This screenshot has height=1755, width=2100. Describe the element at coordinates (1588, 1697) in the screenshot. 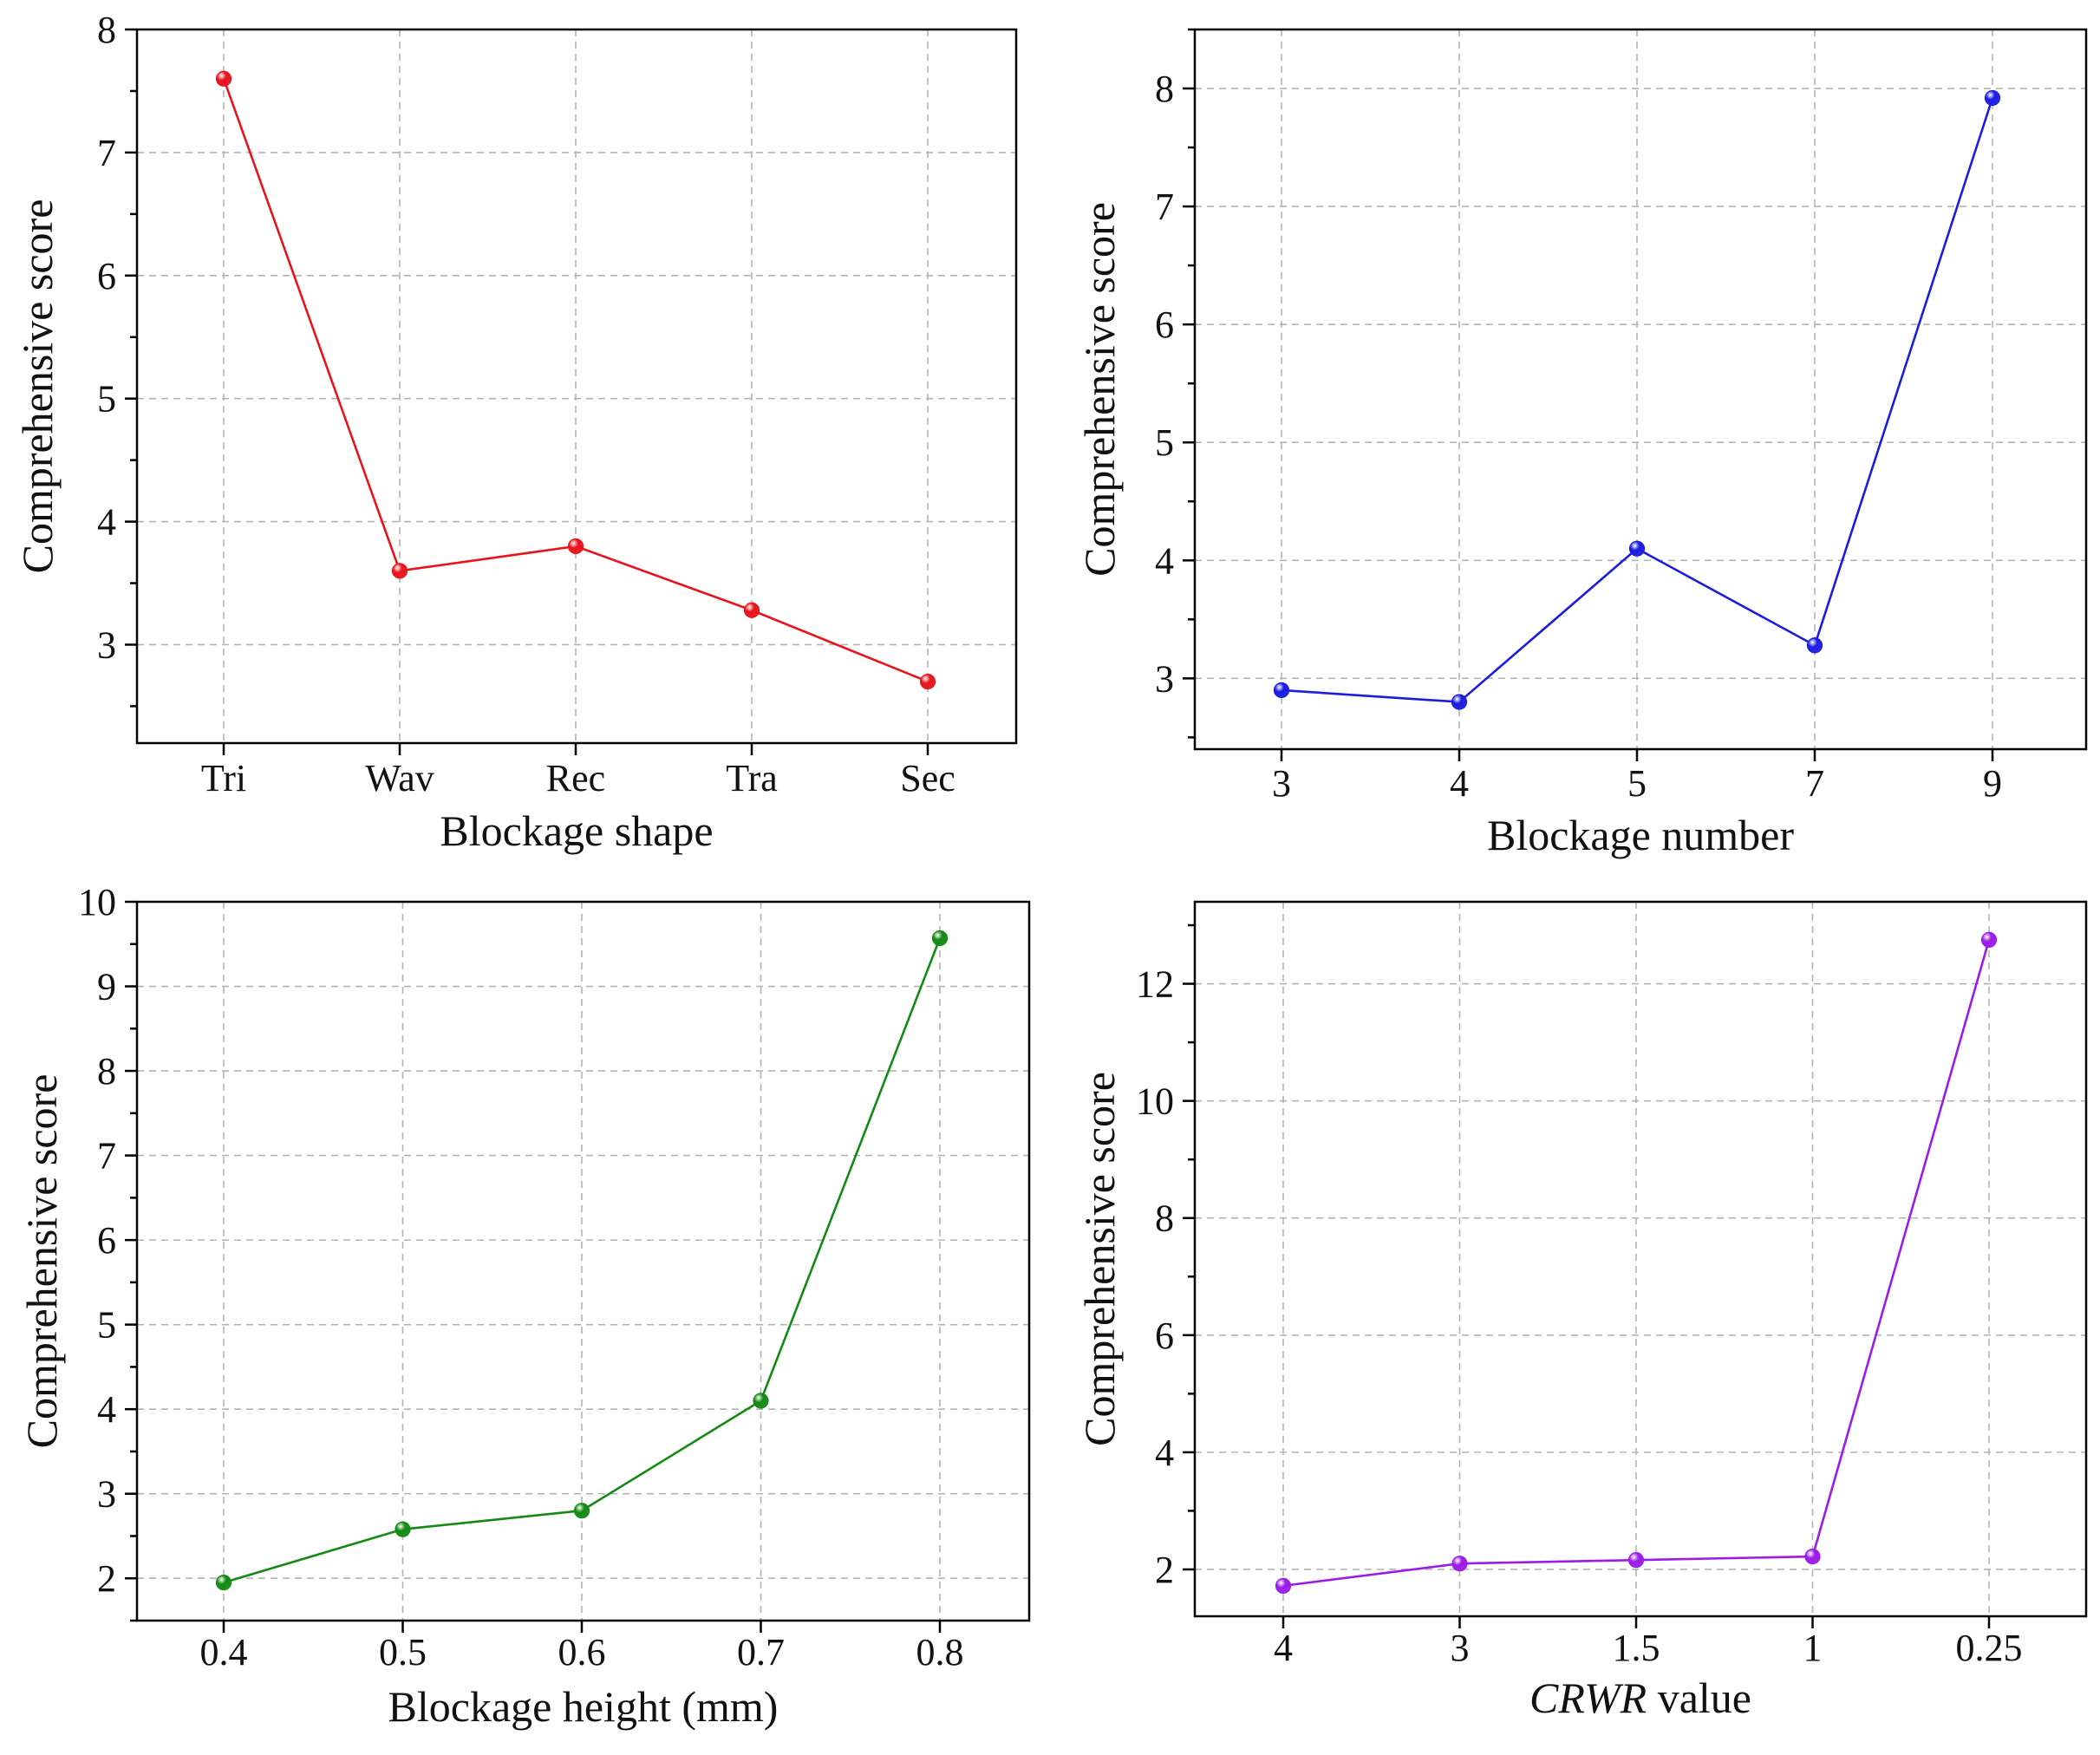

I see `x-axis-label-italic: CRWR` at that location.